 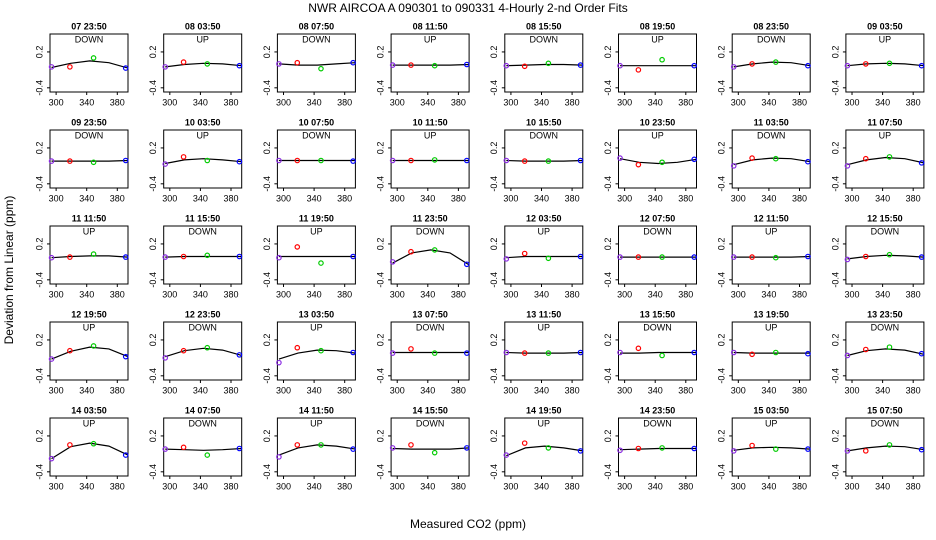 What do you see at coordinates (544, 218) in the screenshot?
I see `panel-title: 12 03:50` at bounding box center [544, 218].